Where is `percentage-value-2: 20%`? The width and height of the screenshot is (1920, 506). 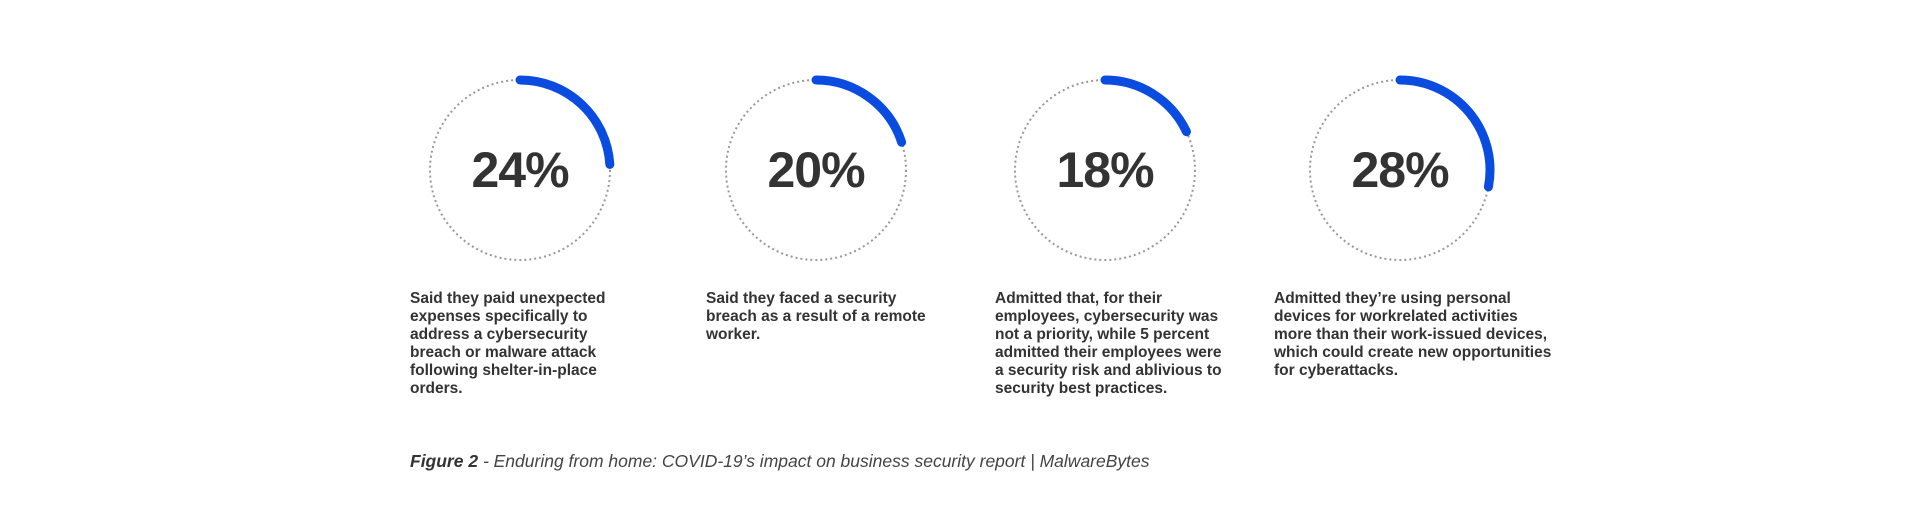
percentage-value-2: 20% is located at coordinates (816, 170).